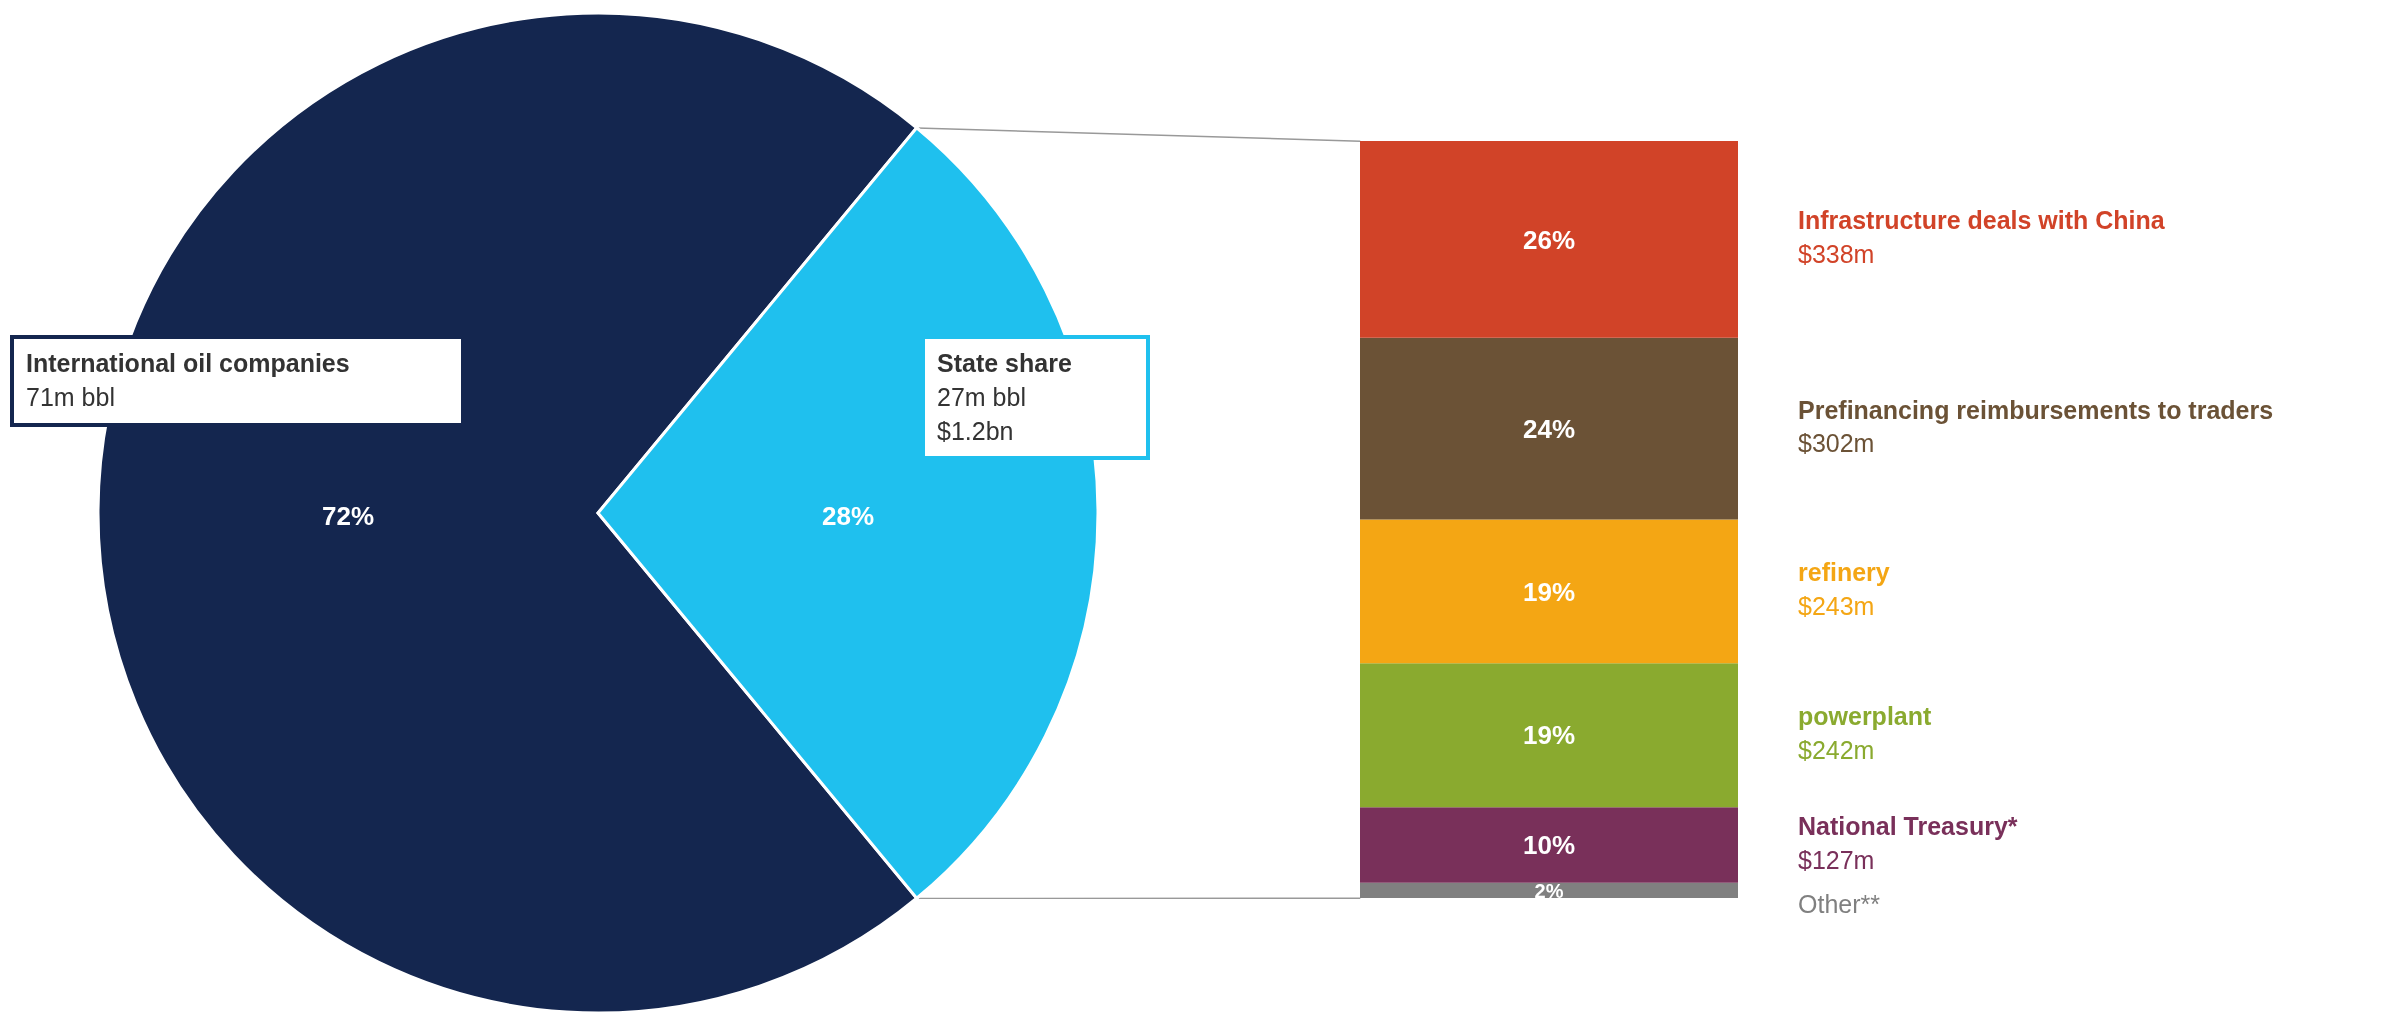  Describe the element at coordinates (188, 363) in the screenshot. I see `slice-label: International oil companies` at that location.